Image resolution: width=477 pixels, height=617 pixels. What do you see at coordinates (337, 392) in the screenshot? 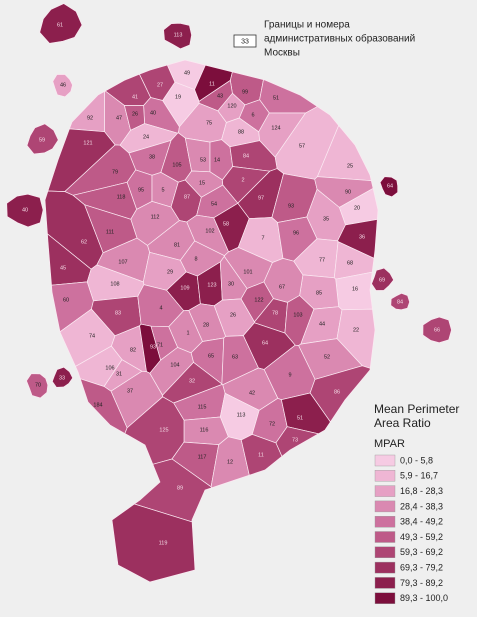
I see `district-label: 86` at bounding box center [337, 392].